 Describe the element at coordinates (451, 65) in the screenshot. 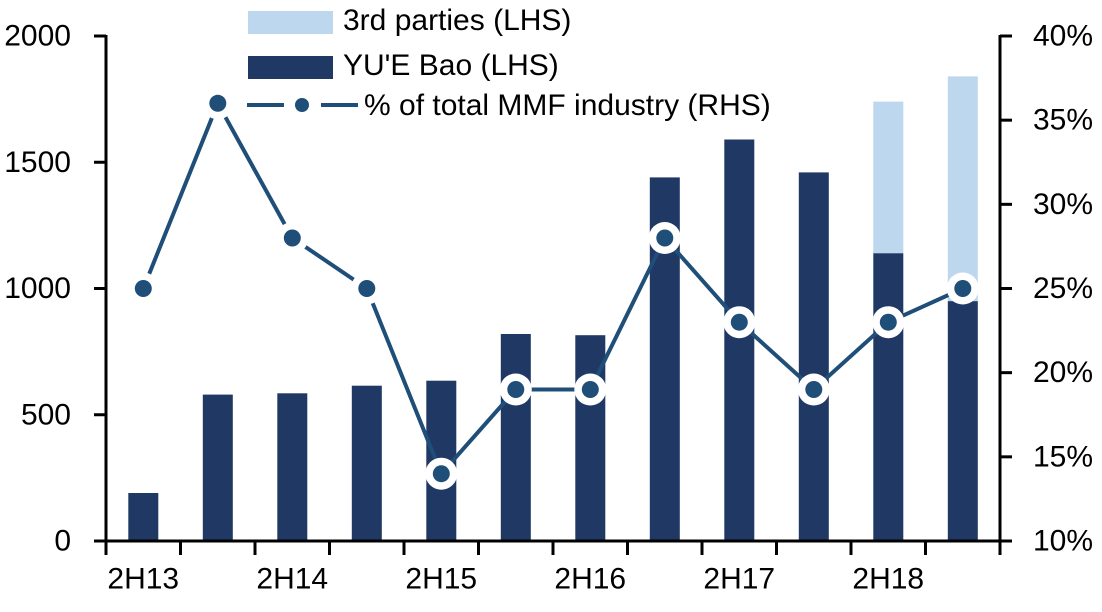

I see `legend-label-yue-bao: YU'E Bao (LHS)` at that location.